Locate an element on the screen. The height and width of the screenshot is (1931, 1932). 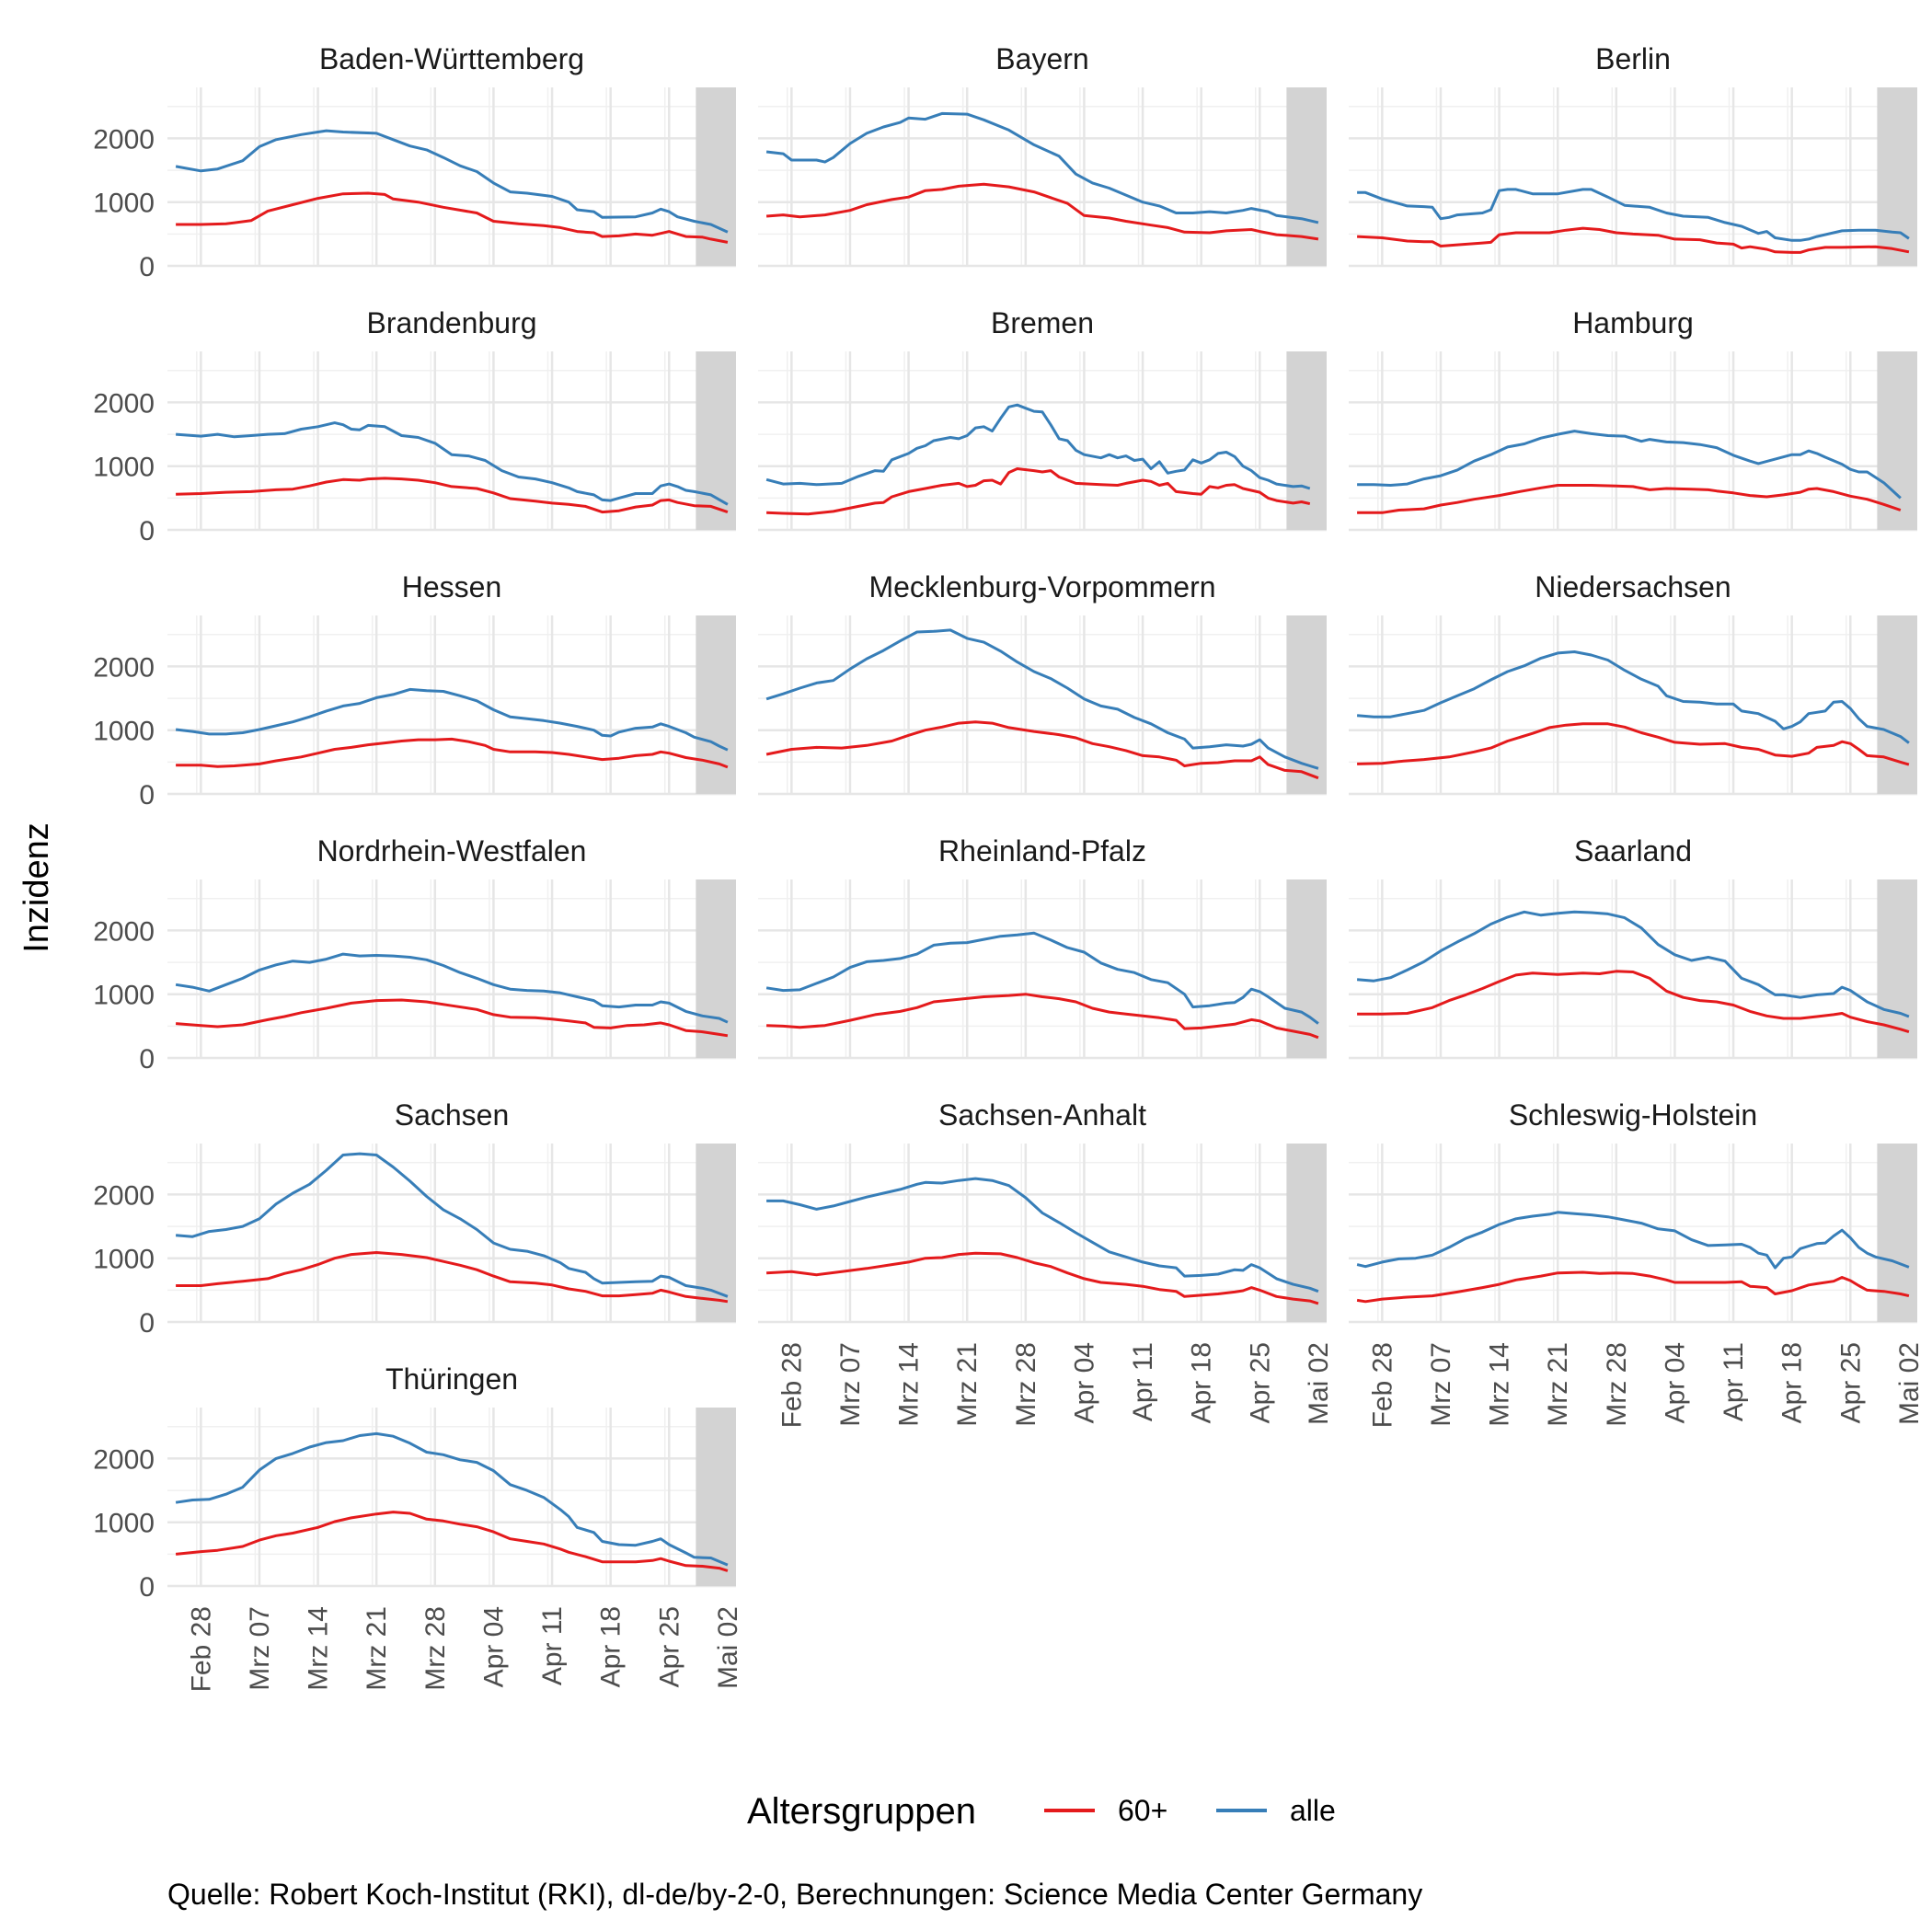
panel-baden-wuerttemberg: Baden-Württemberg 0 1000 2000 is located at coordinates (414, 162).